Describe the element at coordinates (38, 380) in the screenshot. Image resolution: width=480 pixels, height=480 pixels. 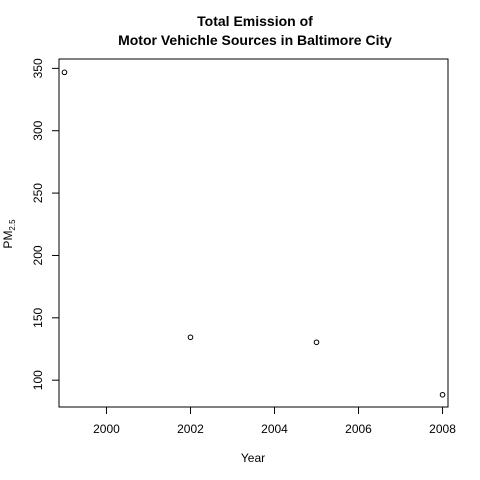
I see `y-tick-label: 100` at that location.